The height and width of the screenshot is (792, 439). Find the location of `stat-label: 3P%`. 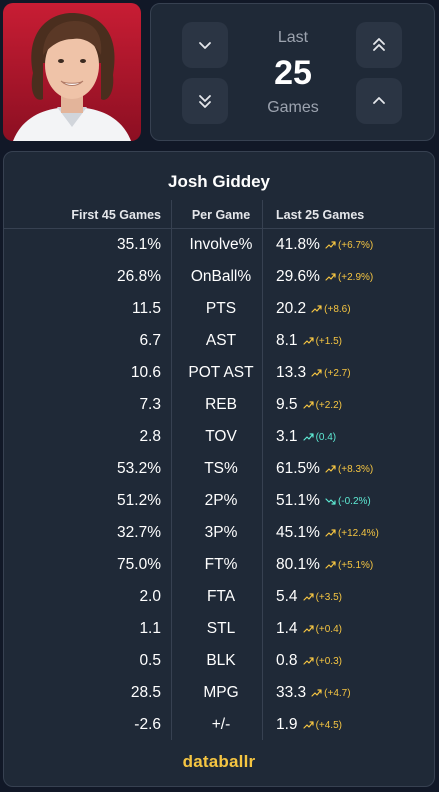

stat-label: 3P% is located at coordinates (221, 532).